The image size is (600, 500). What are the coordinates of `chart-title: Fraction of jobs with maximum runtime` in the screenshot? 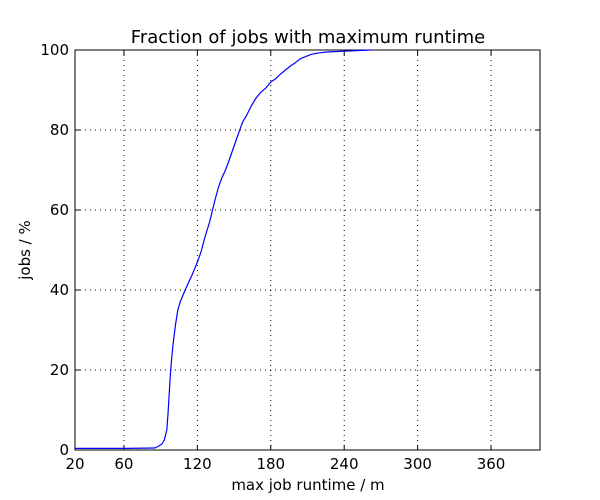 It's located at (308, 37).